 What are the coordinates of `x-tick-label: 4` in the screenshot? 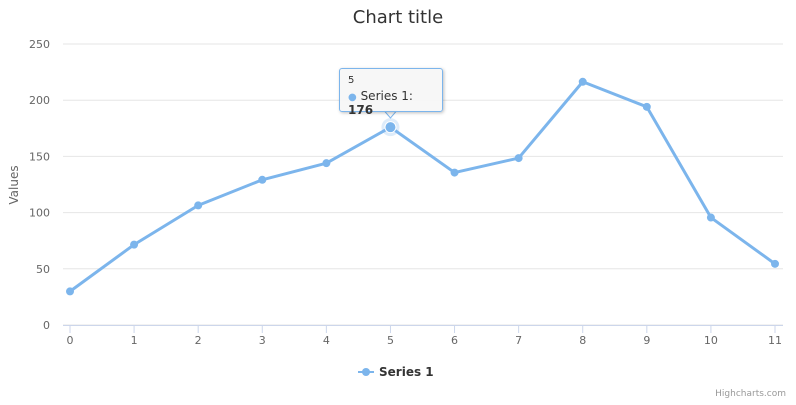 It's located at (326, 340).